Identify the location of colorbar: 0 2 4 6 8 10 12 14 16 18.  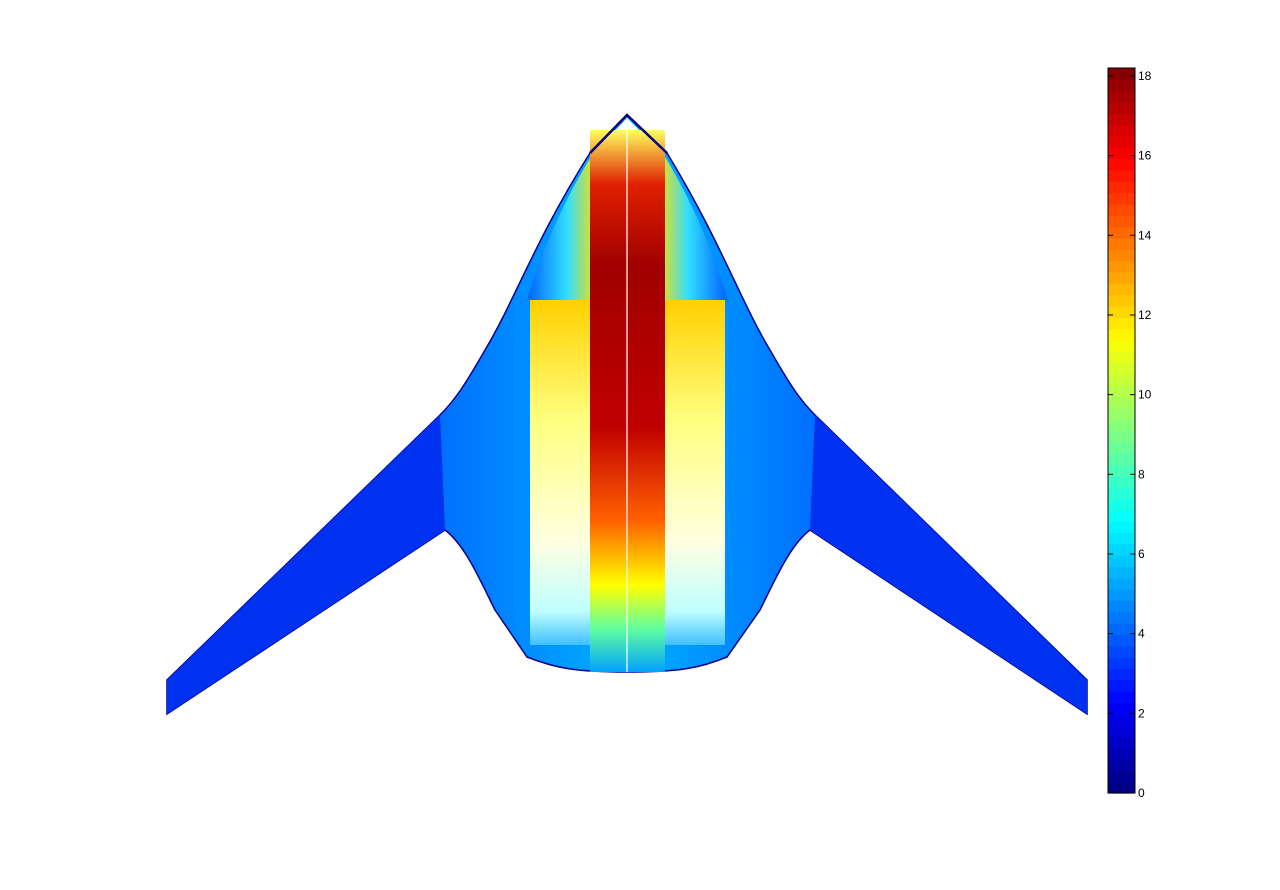
(1129, 433).